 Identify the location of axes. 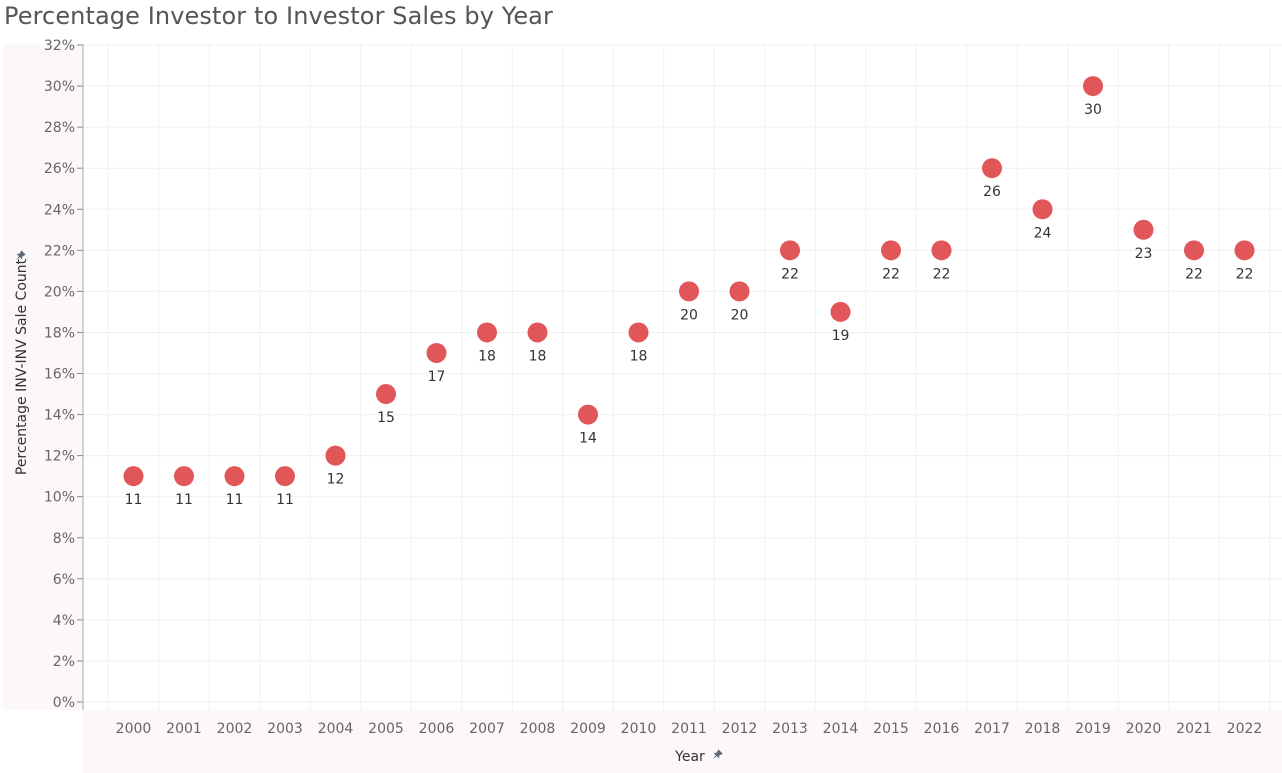
(80, 377).